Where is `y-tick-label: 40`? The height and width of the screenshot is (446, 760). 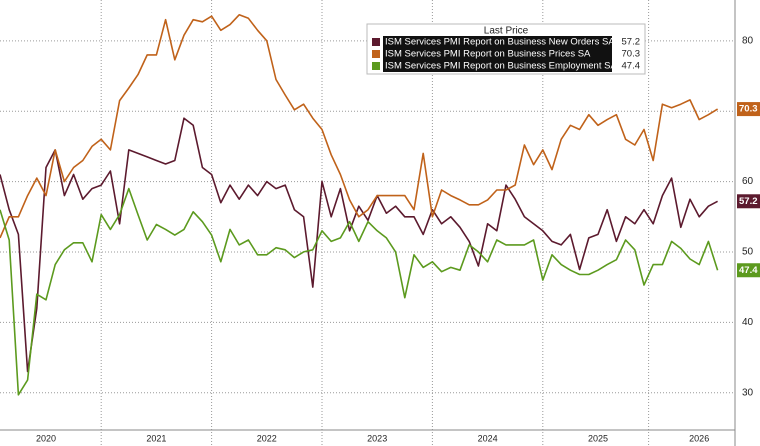 y-tick-label: 40 is located at coordinates (748, 322).